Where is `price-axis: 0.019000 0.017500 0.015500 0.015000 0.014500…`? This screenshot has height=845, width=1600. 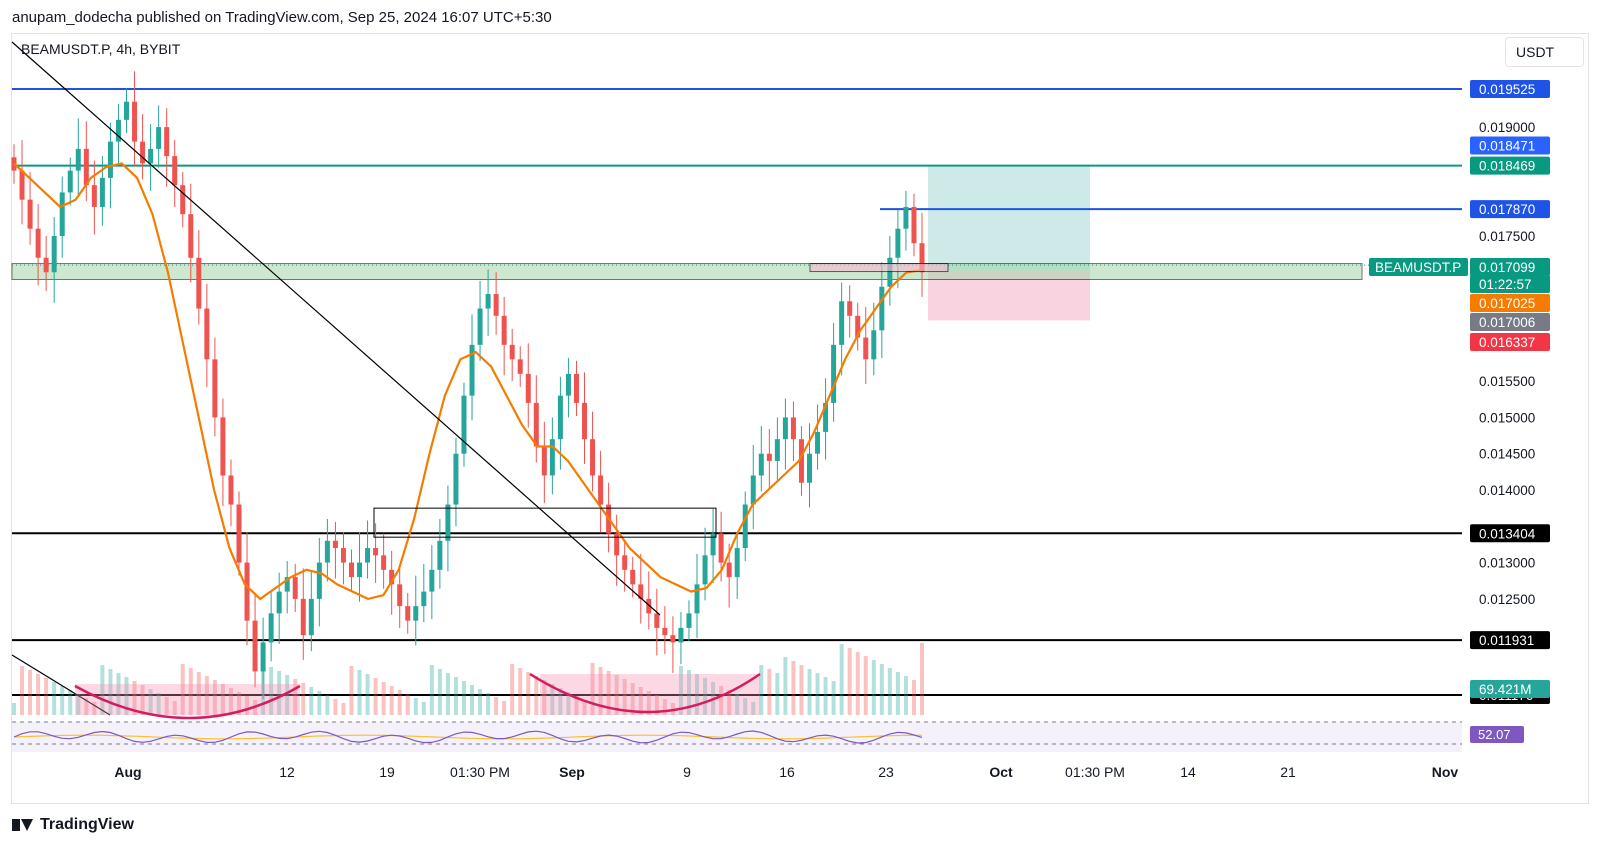
price-axis: 0.019000 0.017500 0.015500 0.015000 0.014500… is located at coordinates (1459, 391).